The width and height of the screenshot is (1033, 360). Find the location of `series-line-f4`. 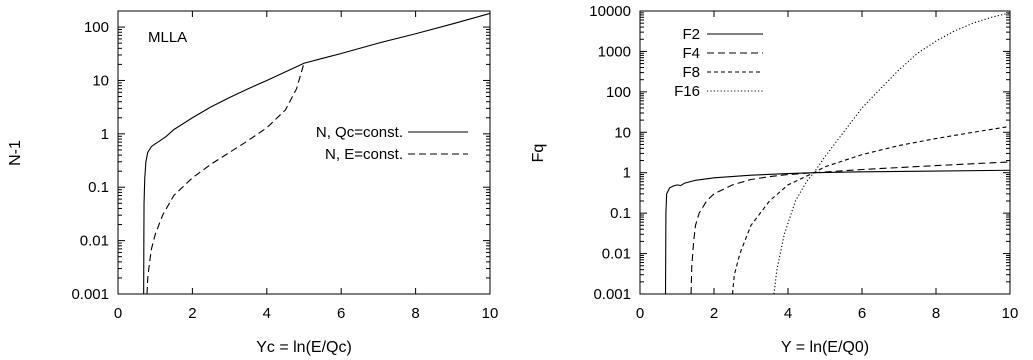

series-line-f4 is located at coordinates (850, 227).